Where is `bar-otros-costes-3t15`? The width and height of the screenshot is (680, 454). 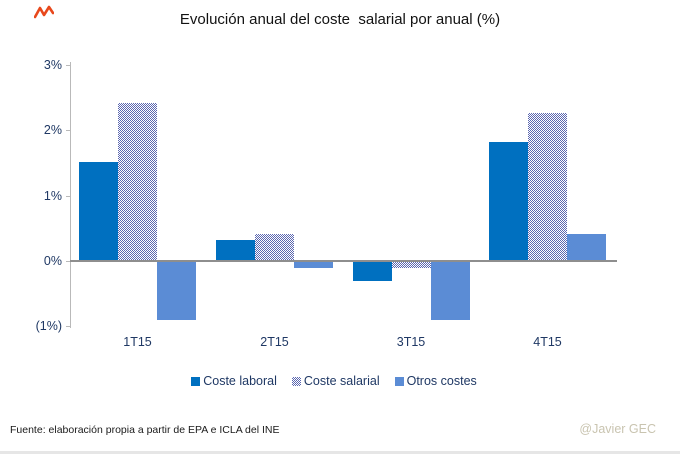 bar-otros-costes-3t15 is located at coordinates (450, 291).